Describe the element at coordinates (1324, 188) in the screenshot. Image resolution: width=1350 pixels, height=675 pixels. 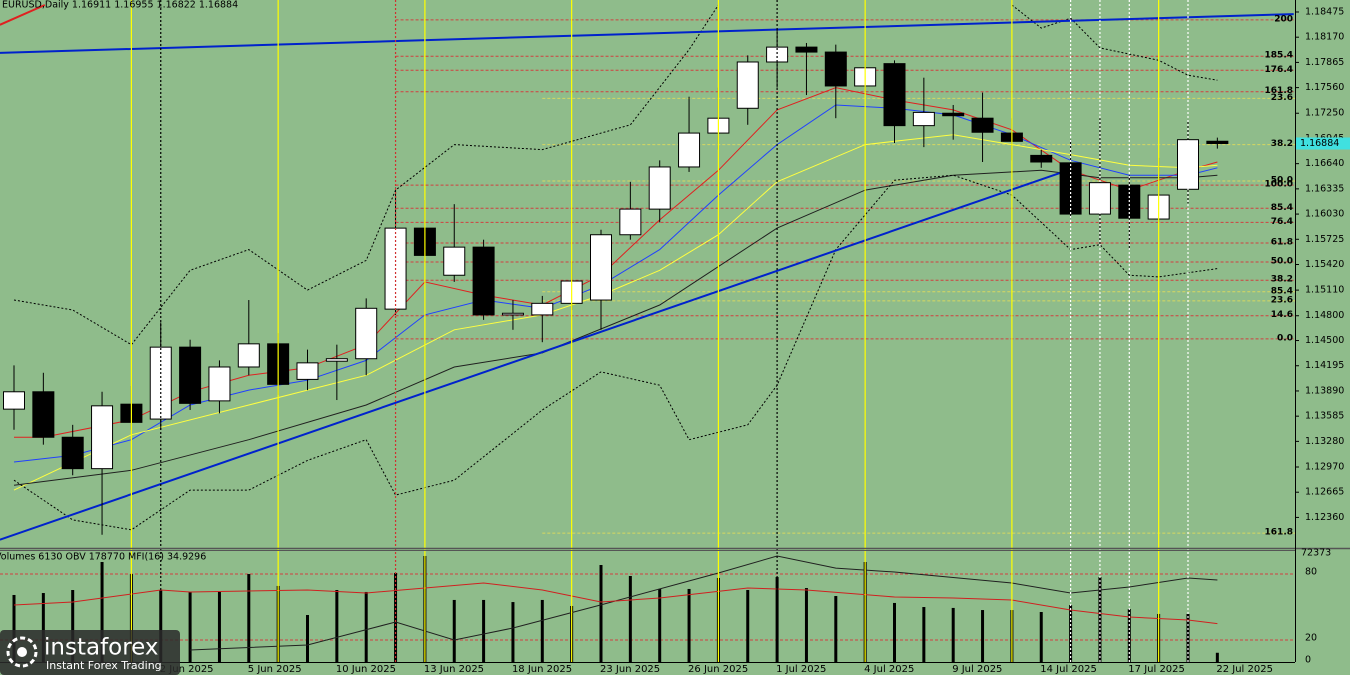
I see `y-tick-label: 1.16335` at that location.